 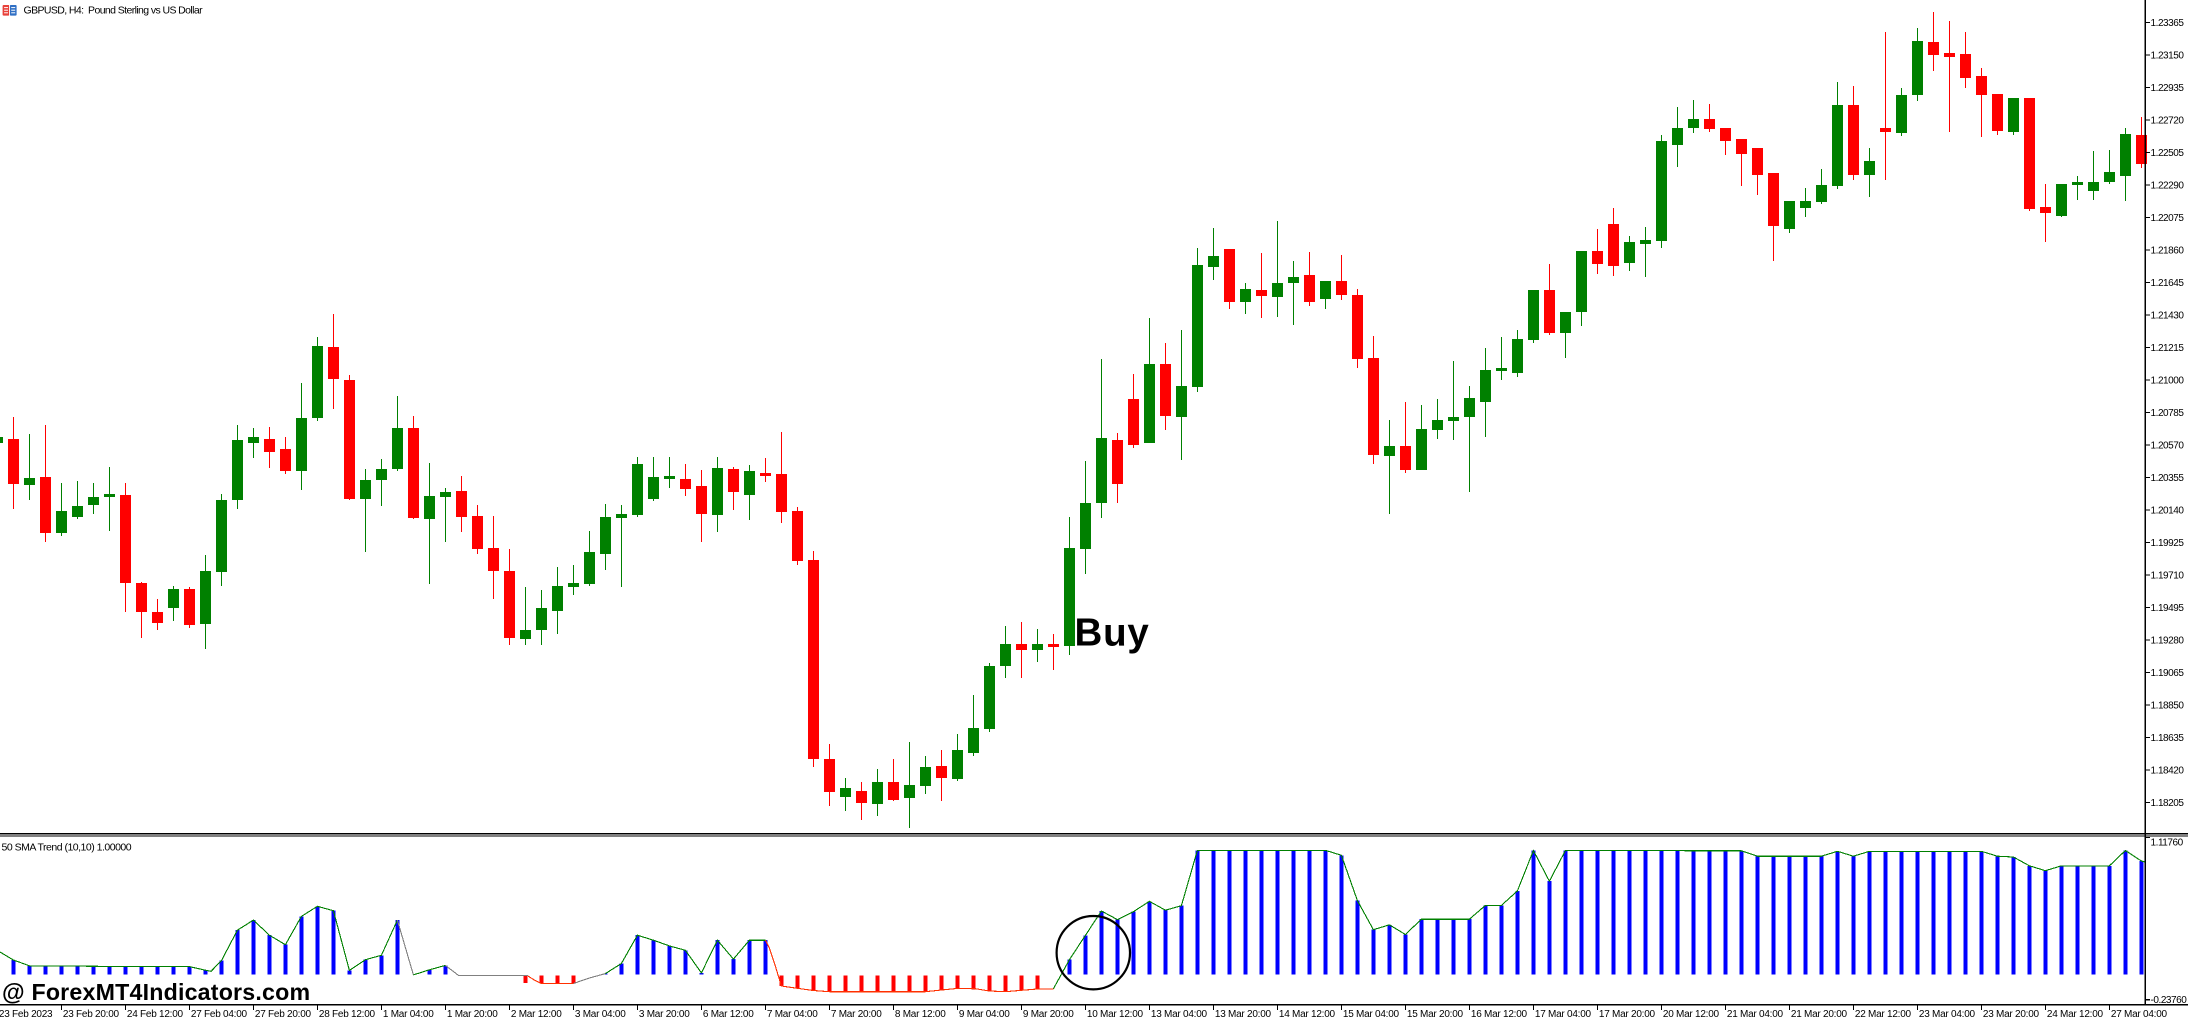 I want to click on svg-text: 23 Mar 20:00, so click(x=2011, y=1014).